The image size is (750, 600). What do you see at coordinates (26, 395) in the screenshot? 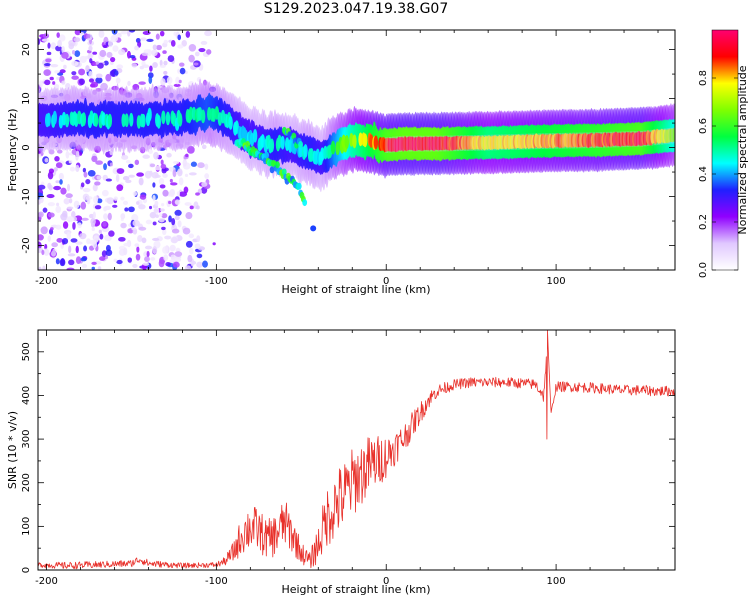
I see `snr-y-tick-label: 400` at bounding box center [26, 395].